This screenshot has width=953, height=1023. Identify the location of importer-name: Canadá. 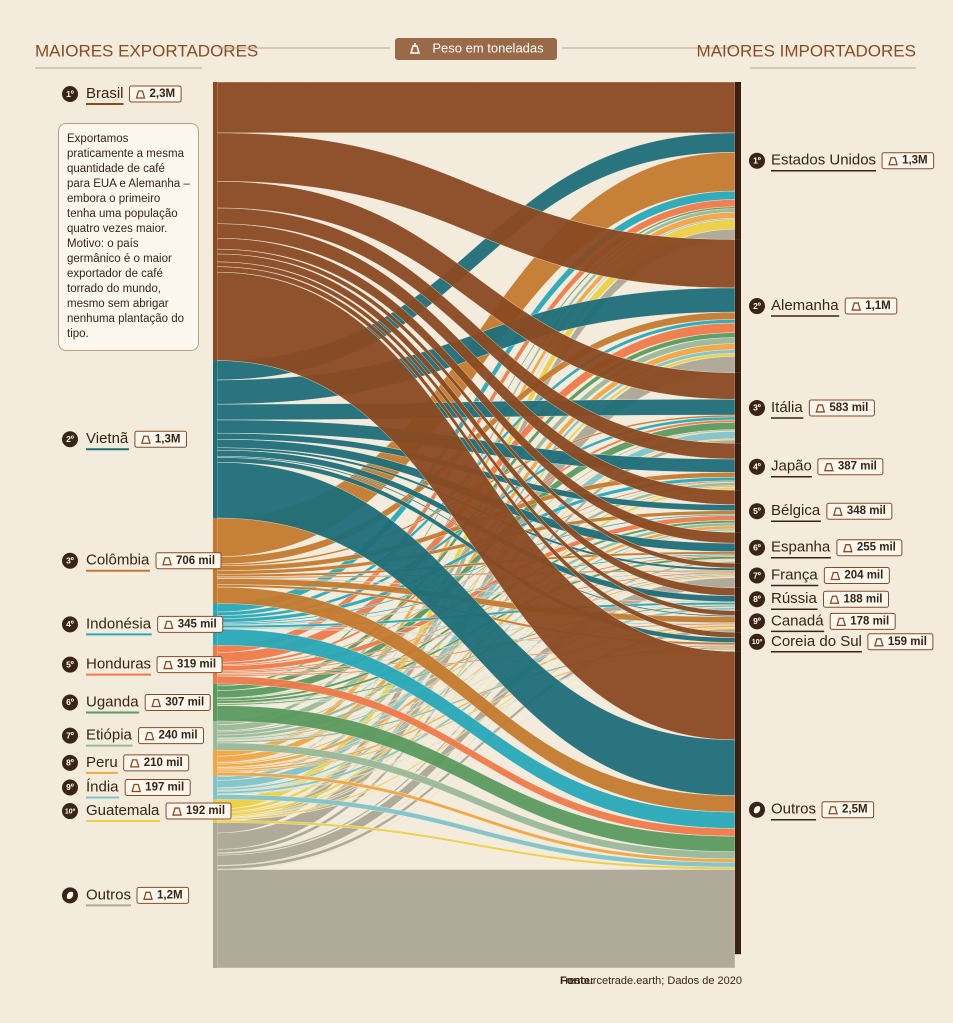
(797, 620).